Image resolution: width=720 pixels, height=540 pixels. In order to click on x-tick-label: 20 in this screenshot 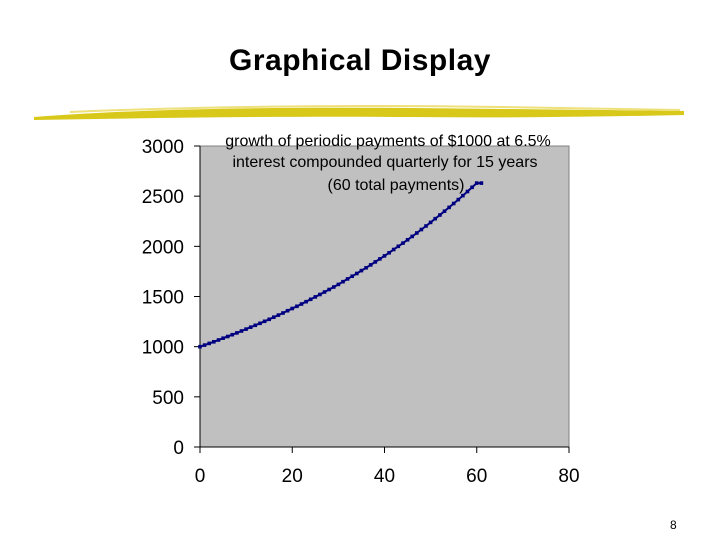, I will do `click(292, 476)`.